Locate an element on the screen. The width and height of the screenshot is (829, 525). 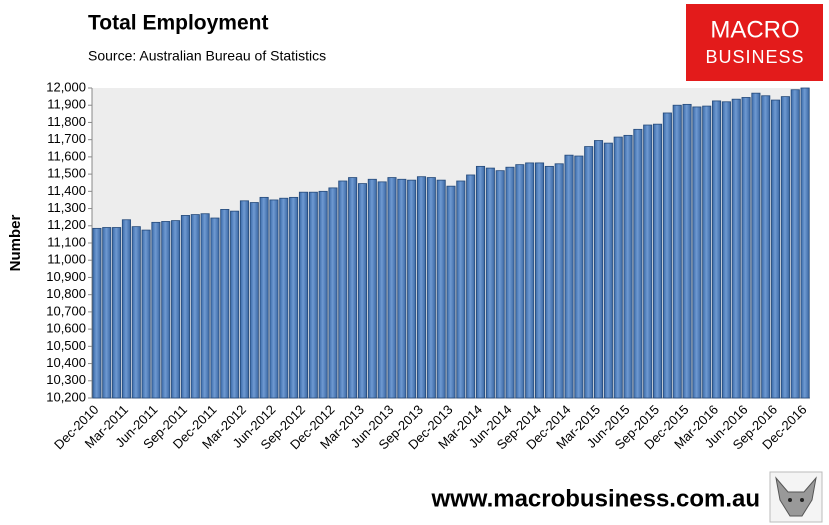
footer-url: www.macrobusiness.com.au is located at coordinates (595, 498).